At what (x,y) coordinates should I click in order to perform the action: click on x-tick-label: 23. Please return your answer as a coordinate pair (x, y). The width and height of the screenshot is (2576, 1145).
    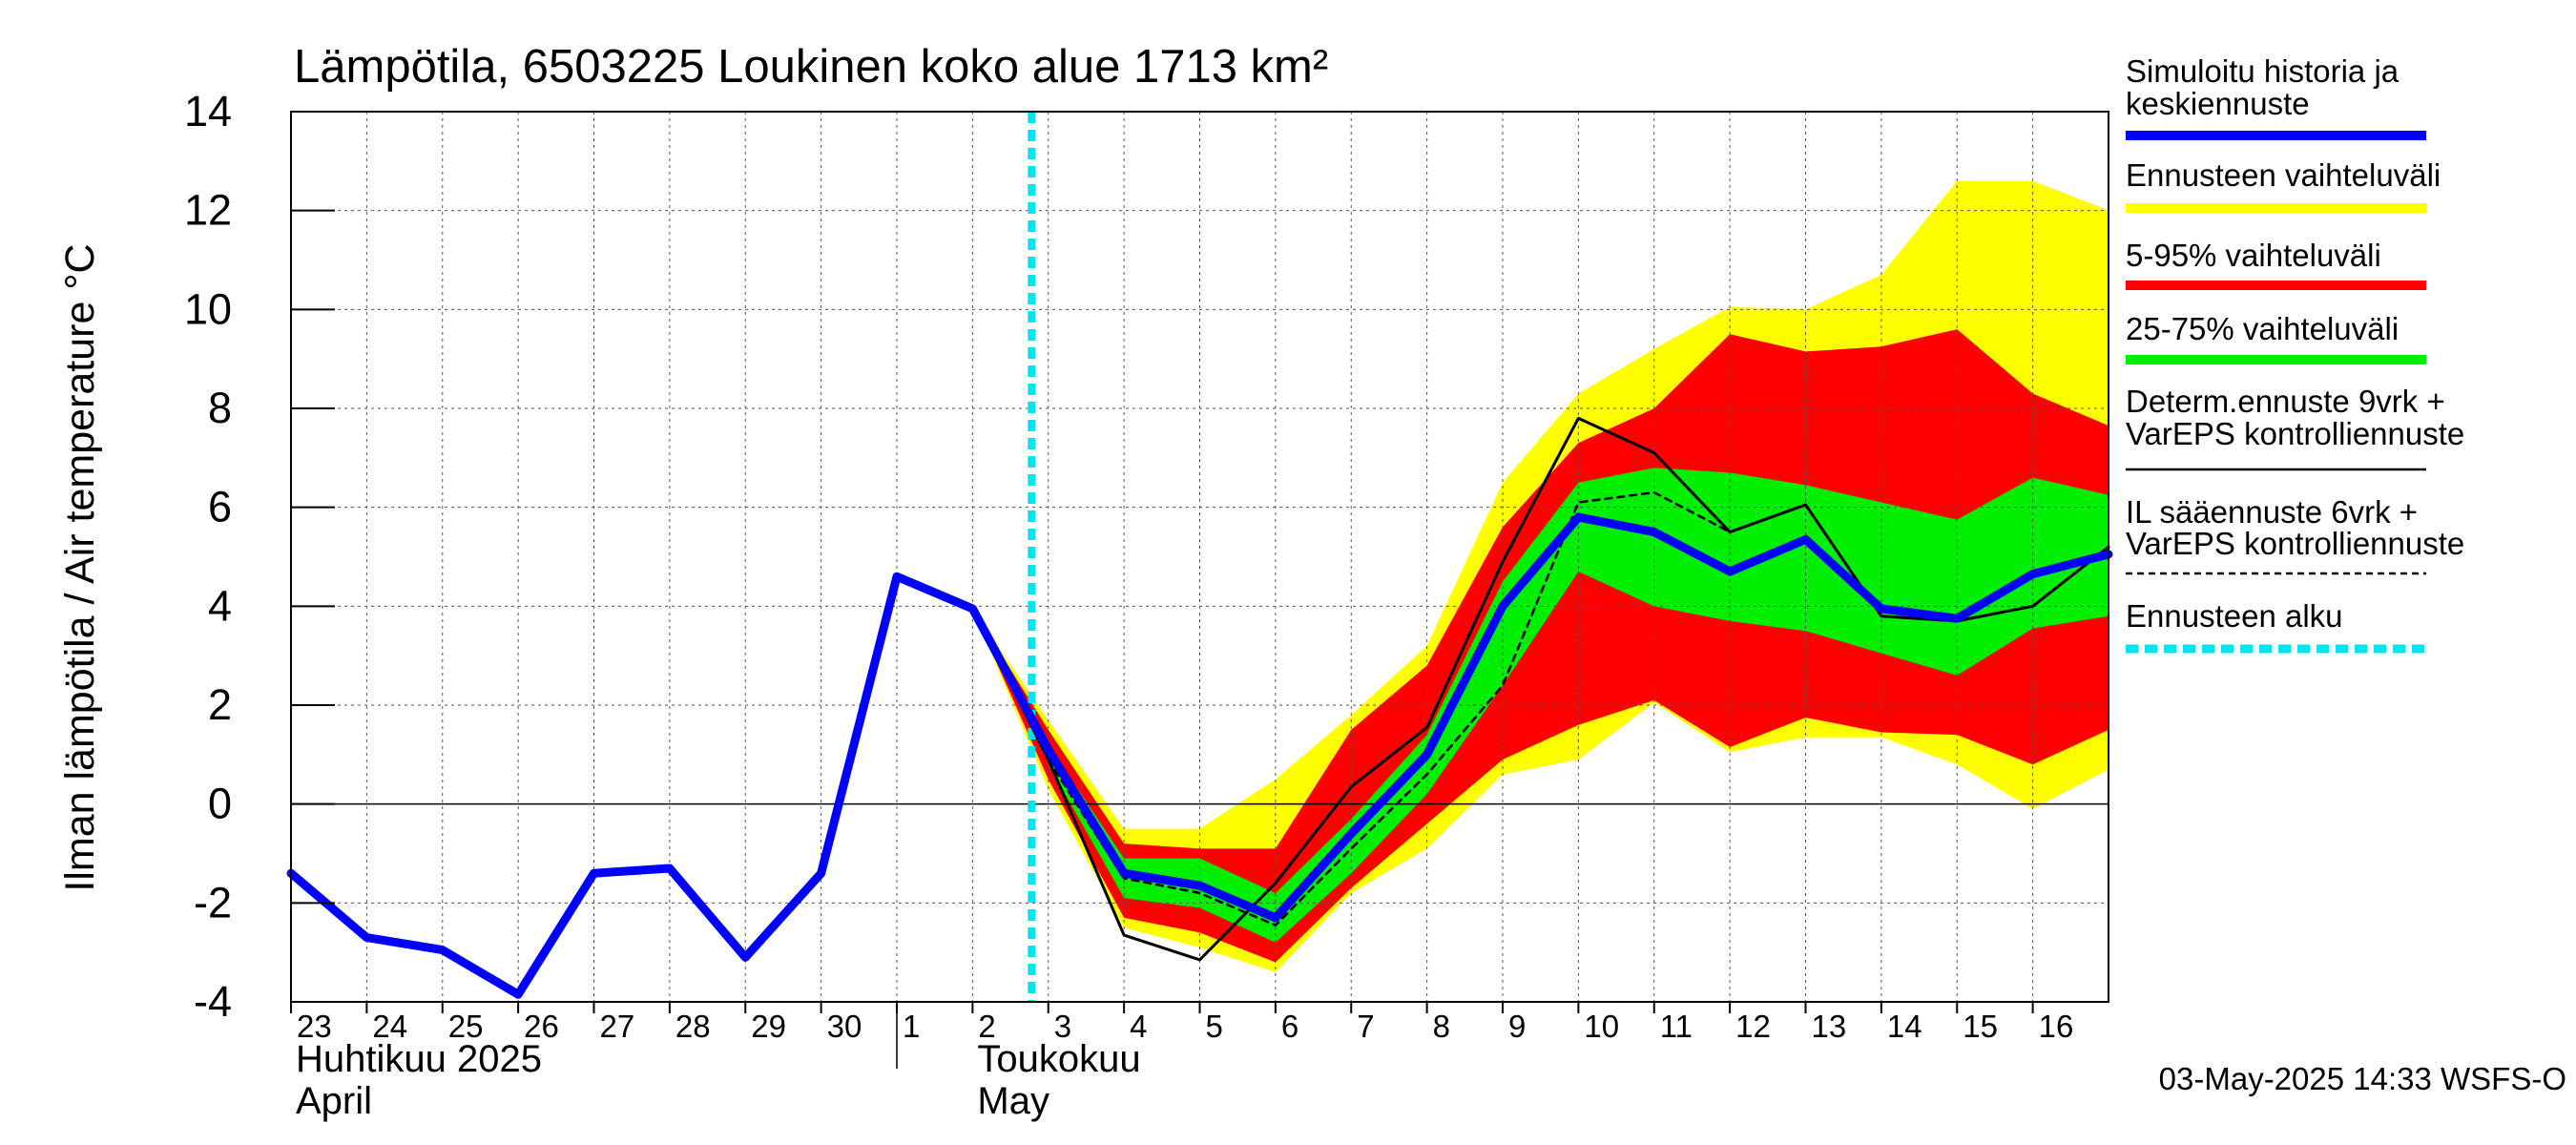
    Looking at the image, I should click on (314, 1026).